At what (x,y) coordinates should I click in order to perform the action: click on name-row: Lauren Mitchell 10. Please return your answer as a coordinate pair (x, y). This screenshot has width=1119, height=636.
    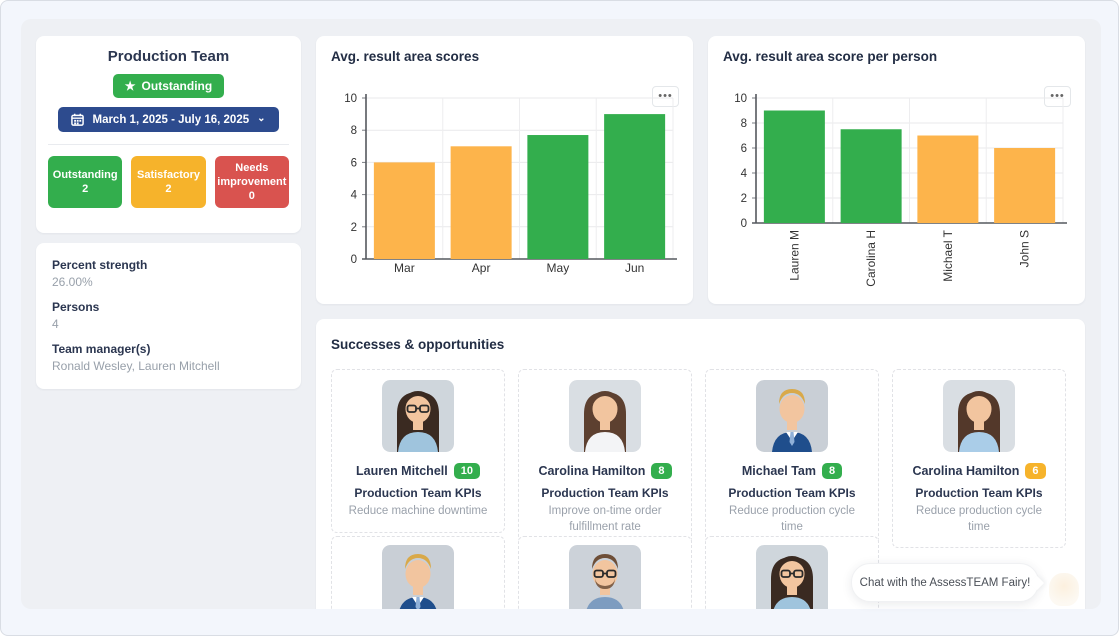
    Looking at the image, I should click on (418, 471).